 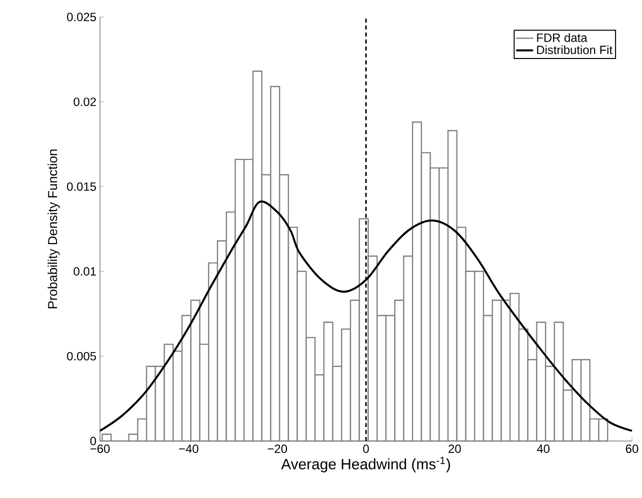 What do you see at coordinates (85, 102) in the screenshot?
I see `y-tick-label: 0.02` at bounding box center [85, 102].